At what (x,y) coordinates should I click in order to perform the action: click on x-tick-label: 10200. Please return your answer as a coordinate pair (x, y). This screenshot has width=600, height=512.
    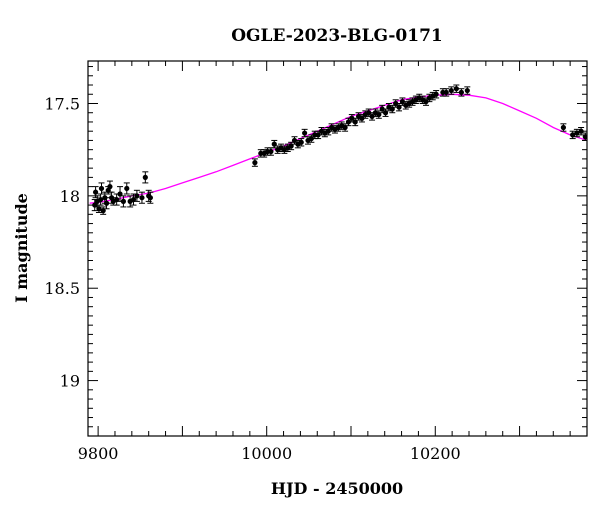
    Looking at the image, I should click on (435, 453).